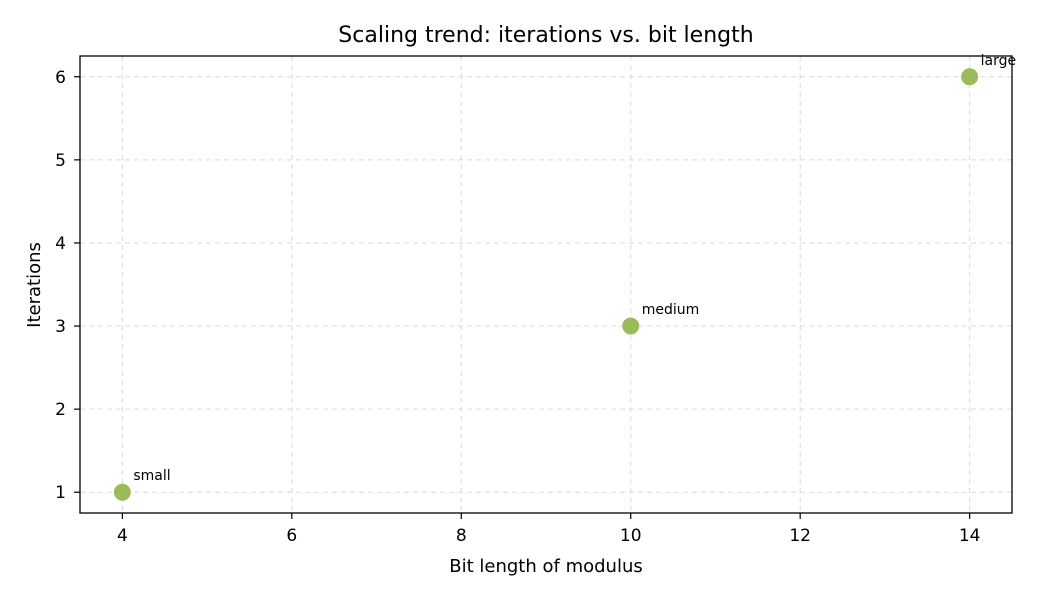 This screenshot has height=600, width=1050. What do you see at coordinates (998, 61) in the screenshot?
I see `data-point-label: large` at bounding box center [998, 61].